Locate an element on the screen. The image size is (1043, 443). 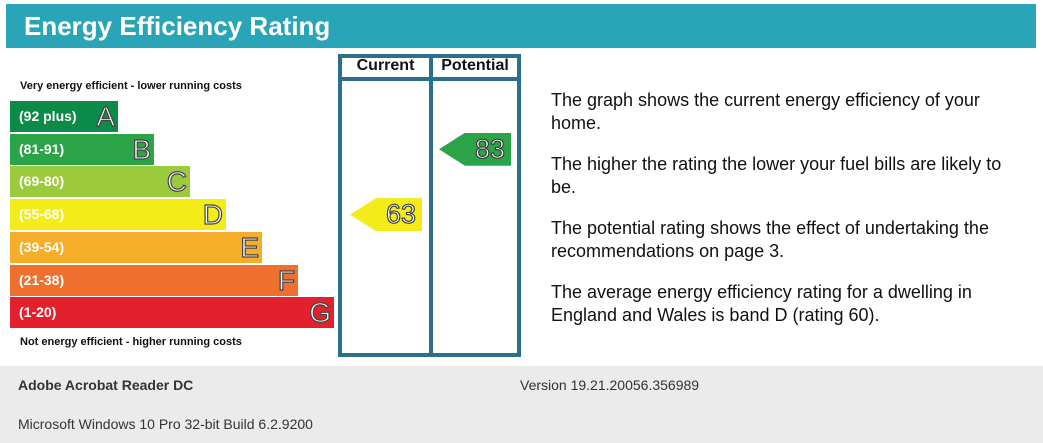
band-bar-g: (1-20) G is located at coordinates (172, 312).